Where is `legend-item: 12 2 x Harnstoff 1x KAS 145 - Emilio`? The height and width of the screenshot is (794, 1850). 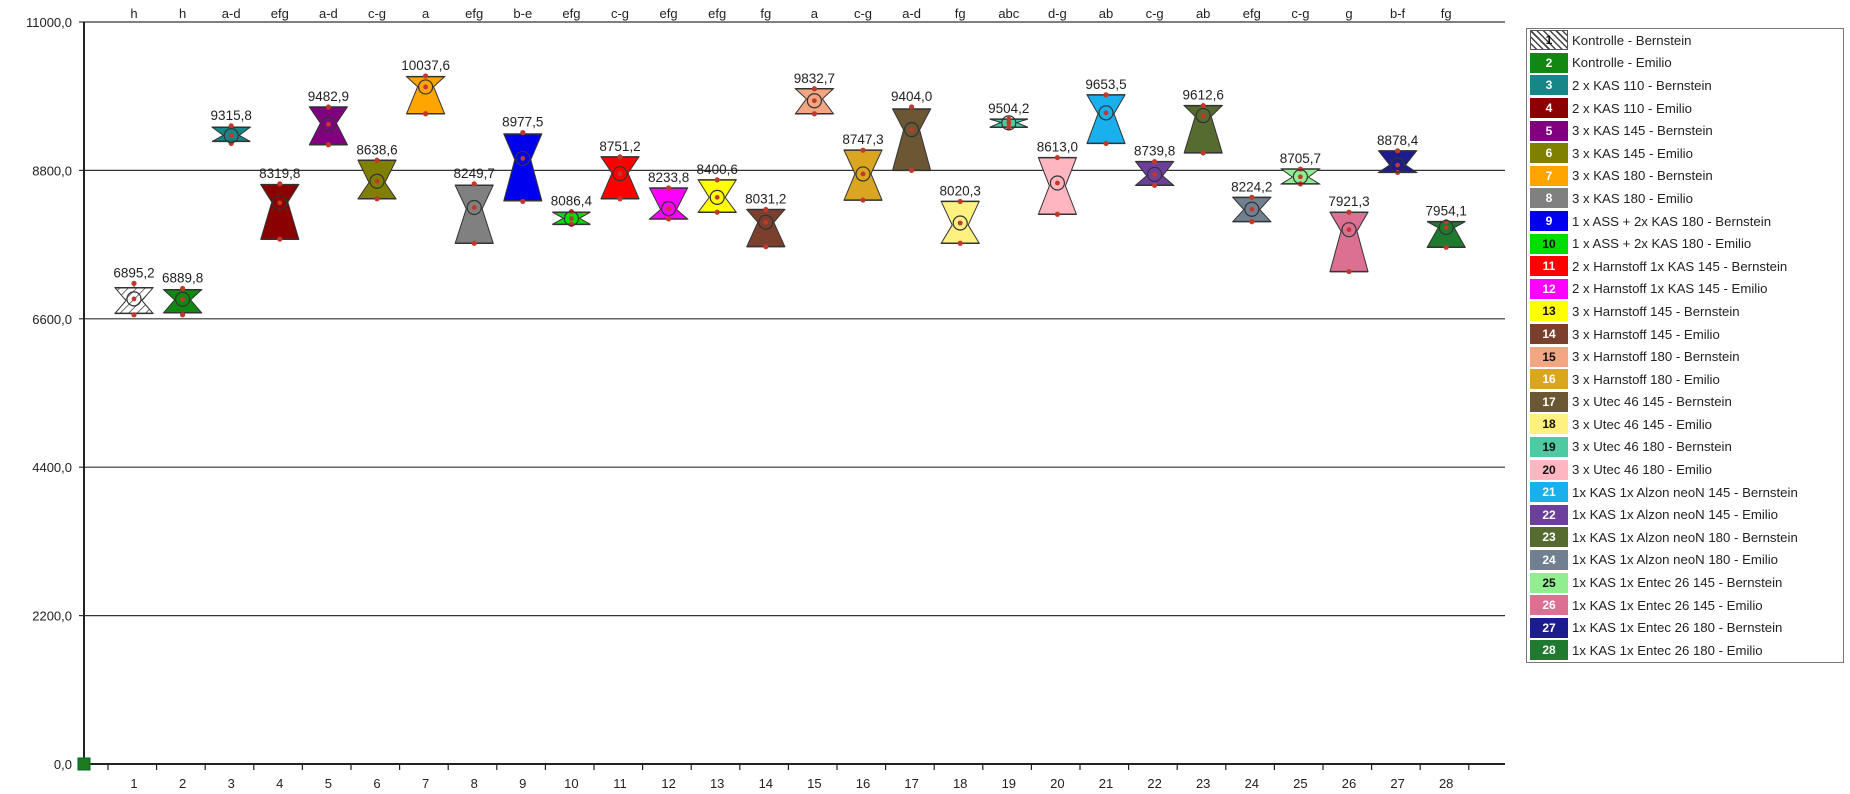
legend-item: 12 2 x Harnstoff 1x KAS 145 - Emilio is located at coordinates (1685, 289).